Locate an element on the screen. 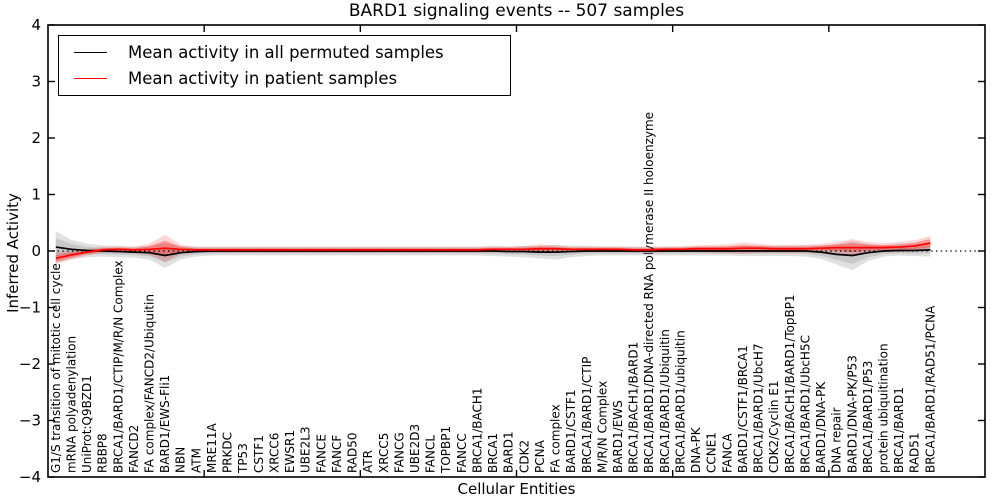 This screenshot has height=500, width=1000. x-tick-label: BRCA1/BARD1/Ubiquitin is located at coordinates (665, 401).